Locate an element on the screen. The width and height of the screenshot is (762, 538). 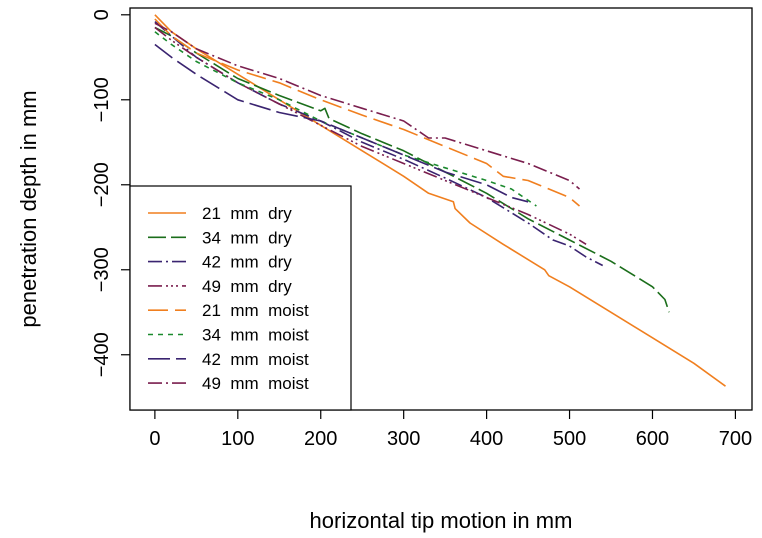
legend-box is located at coordinates (240, 298).